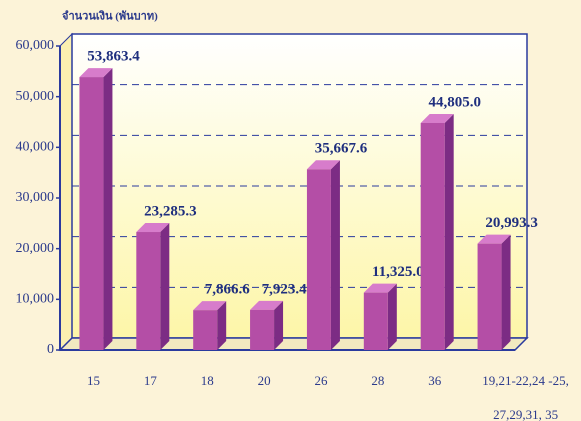 Image resolution: width=581 pixels, height=421 pixels. I want to click on y-tick-label: 40,000, so click(35, 147).